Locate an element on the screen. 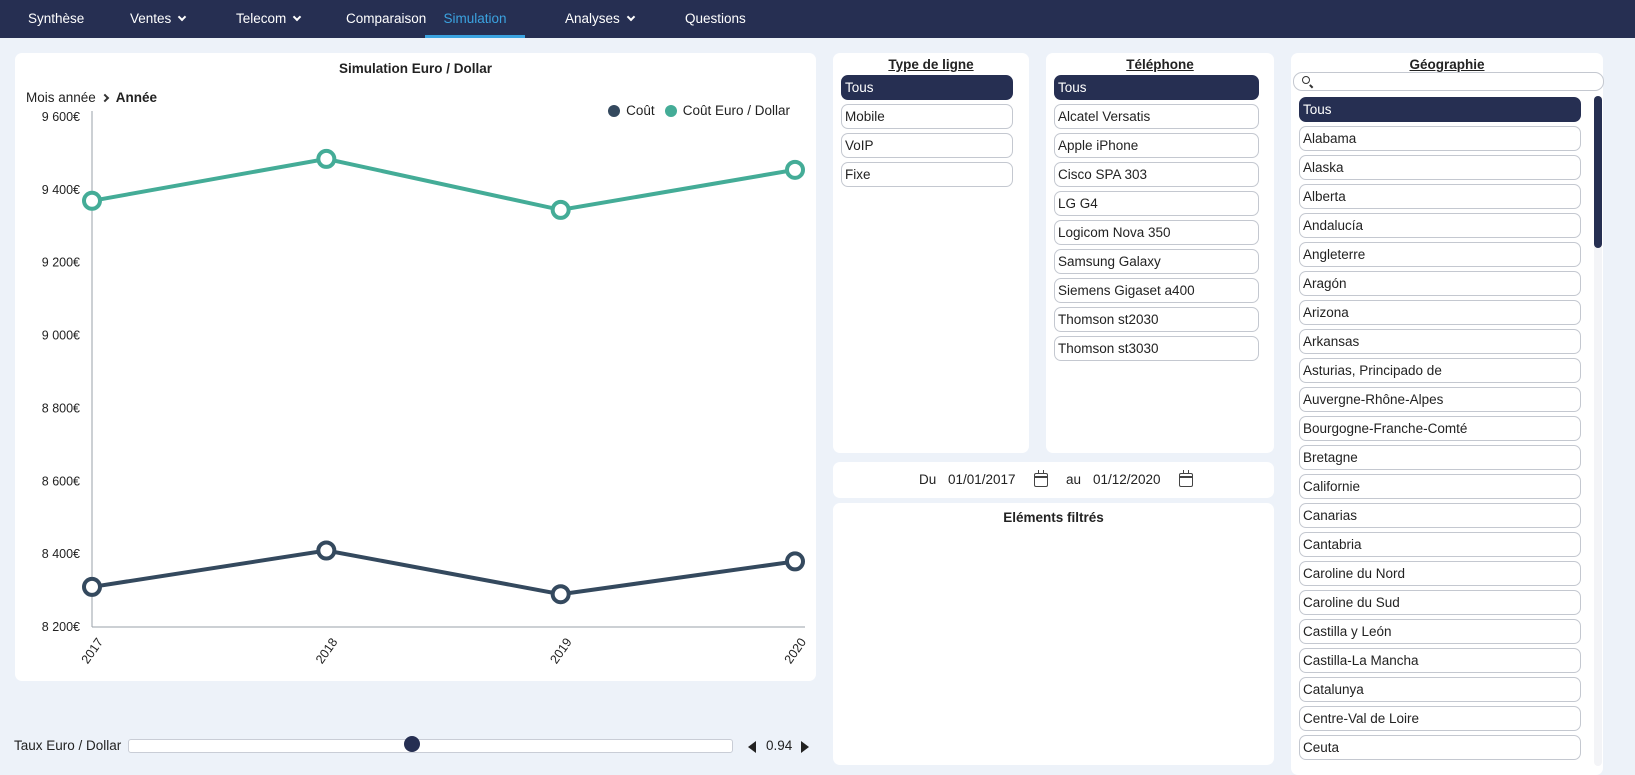  chart-legend: Coût Coût Euro / Dollar is located at coordinates (694, 111).